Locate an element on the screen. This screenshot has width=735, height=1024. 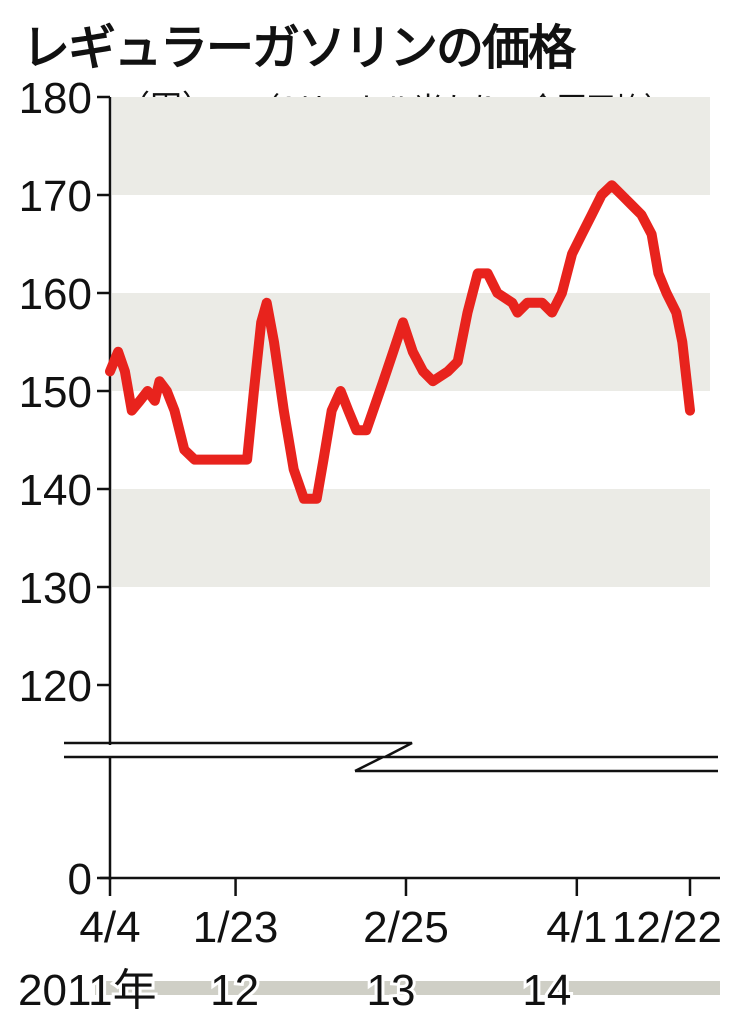
x-tick-label: 2/25 is located at coordinates (406, 927).